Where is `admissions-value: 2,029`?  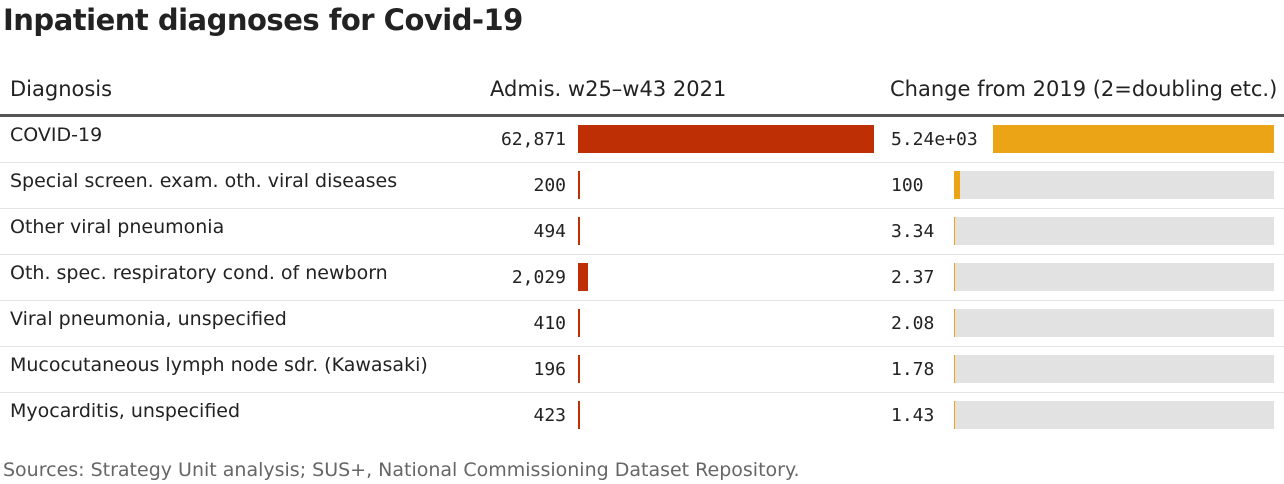 admissions-value: 2,029 is located at coordinates (538, 277).